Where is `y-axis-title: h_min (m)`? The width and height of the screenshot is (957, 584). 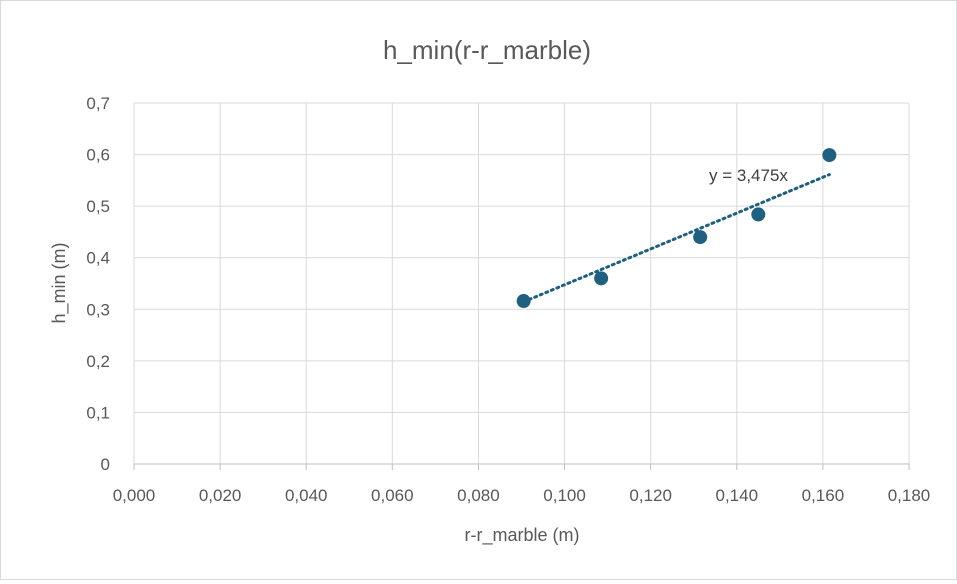 y-axis-title: h_min (m) is located at coordinates (59, 282).